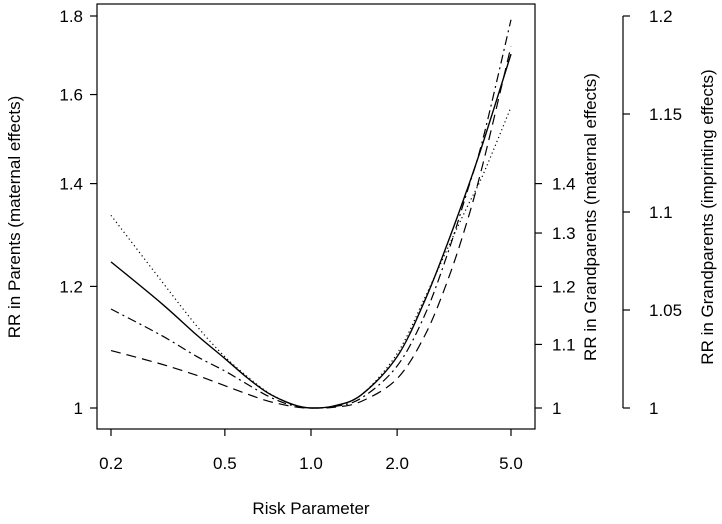 This screenshot has width=722, height=524. Describe the element at coordinates (14, 217) in the screenshot. I see `left-y-axis-title: RR in Parents (maternal effects)` at that location.